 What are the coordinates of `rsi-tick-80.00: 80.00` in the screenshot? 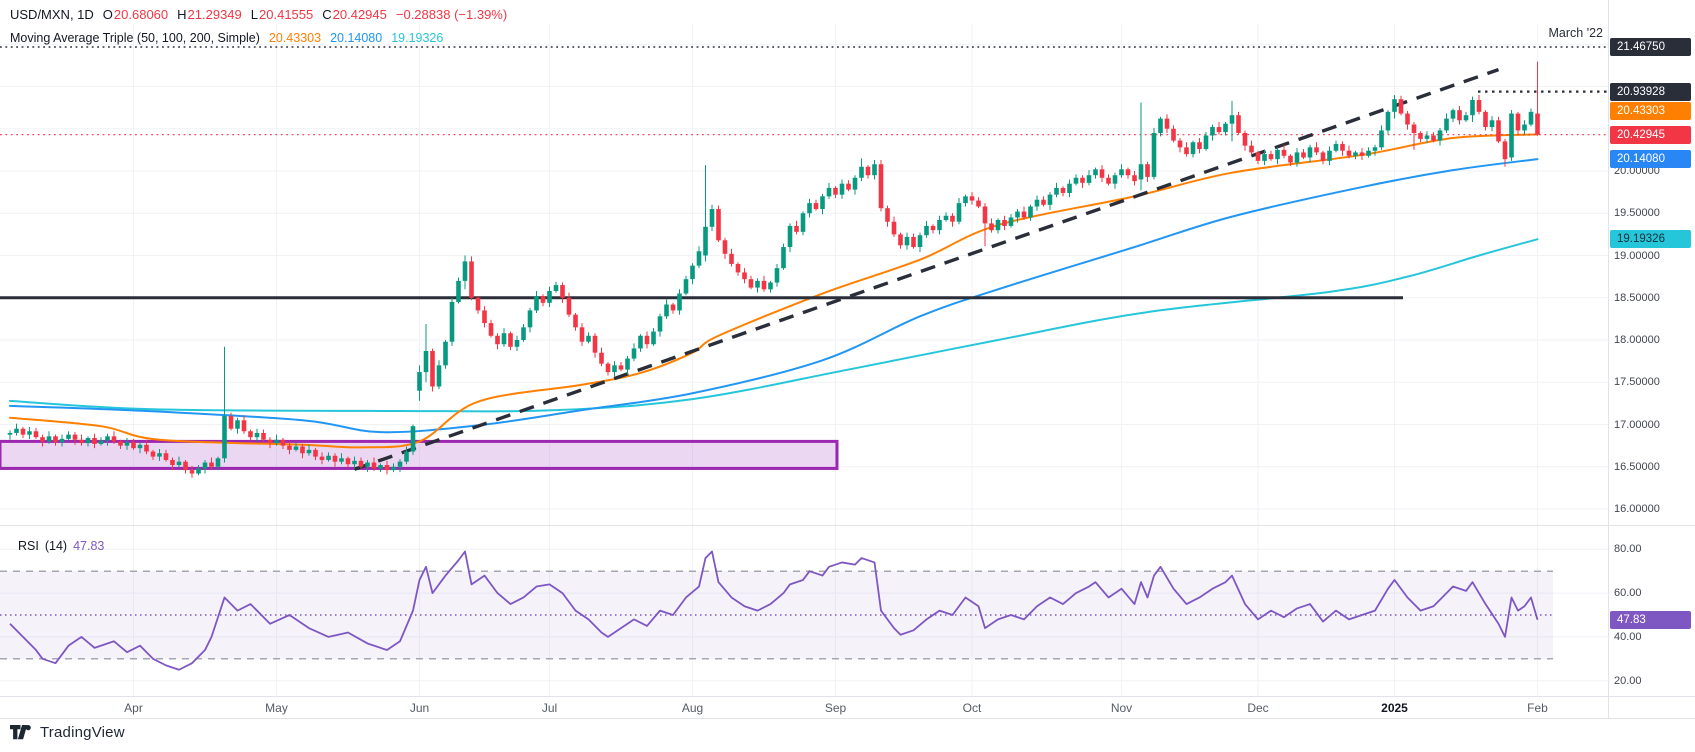 It's located at (1628, 549).